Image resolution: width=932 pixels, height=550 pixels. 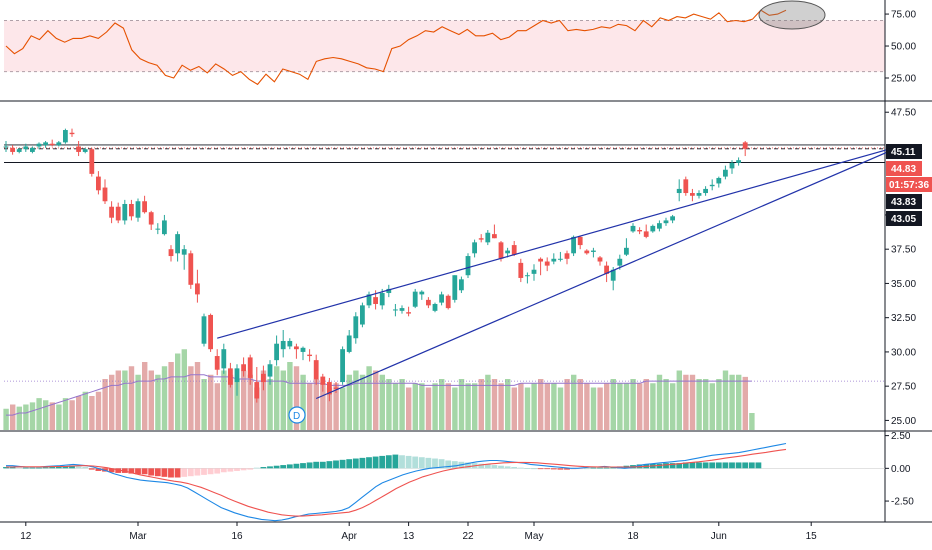 I want to click on rsi-highlight-ellipse, so click(x=792, y=15).